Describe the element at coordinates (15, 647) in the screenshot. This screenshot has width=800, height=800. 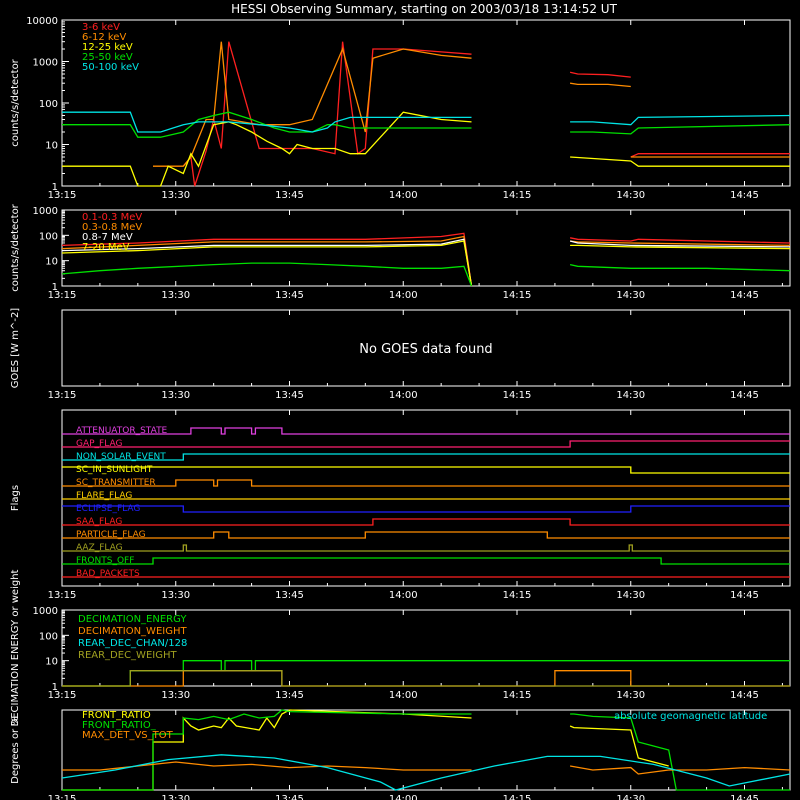
I see `y-axis-label: DECIMATION ENERGY or weight` at that location.